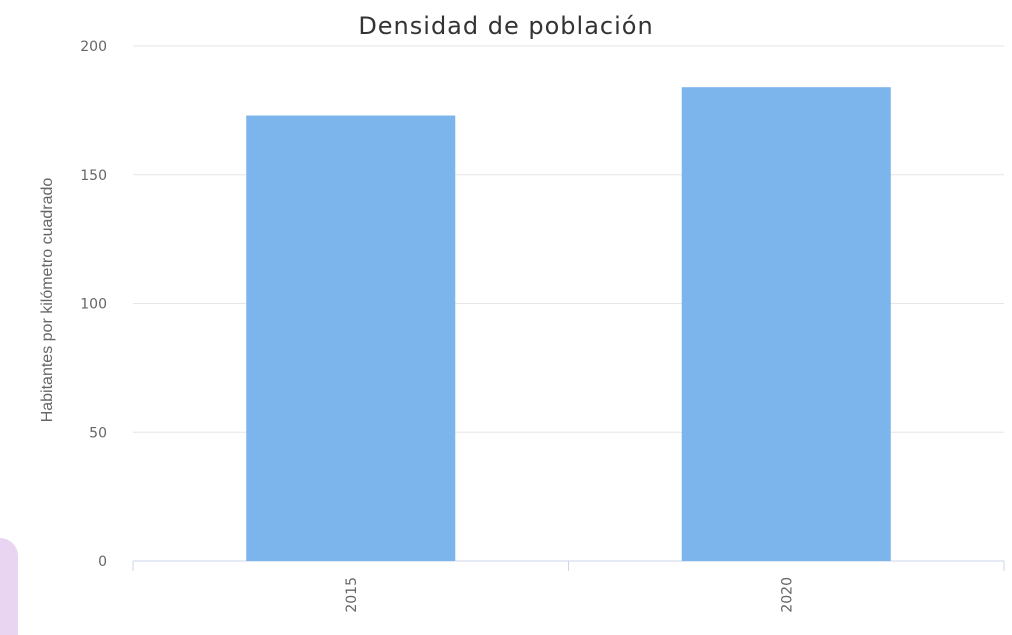 The height and width of the screenshot is (635, 1012). Describe the element at coordinates (351, 338) in the screenshot. I see `bar` at that location.